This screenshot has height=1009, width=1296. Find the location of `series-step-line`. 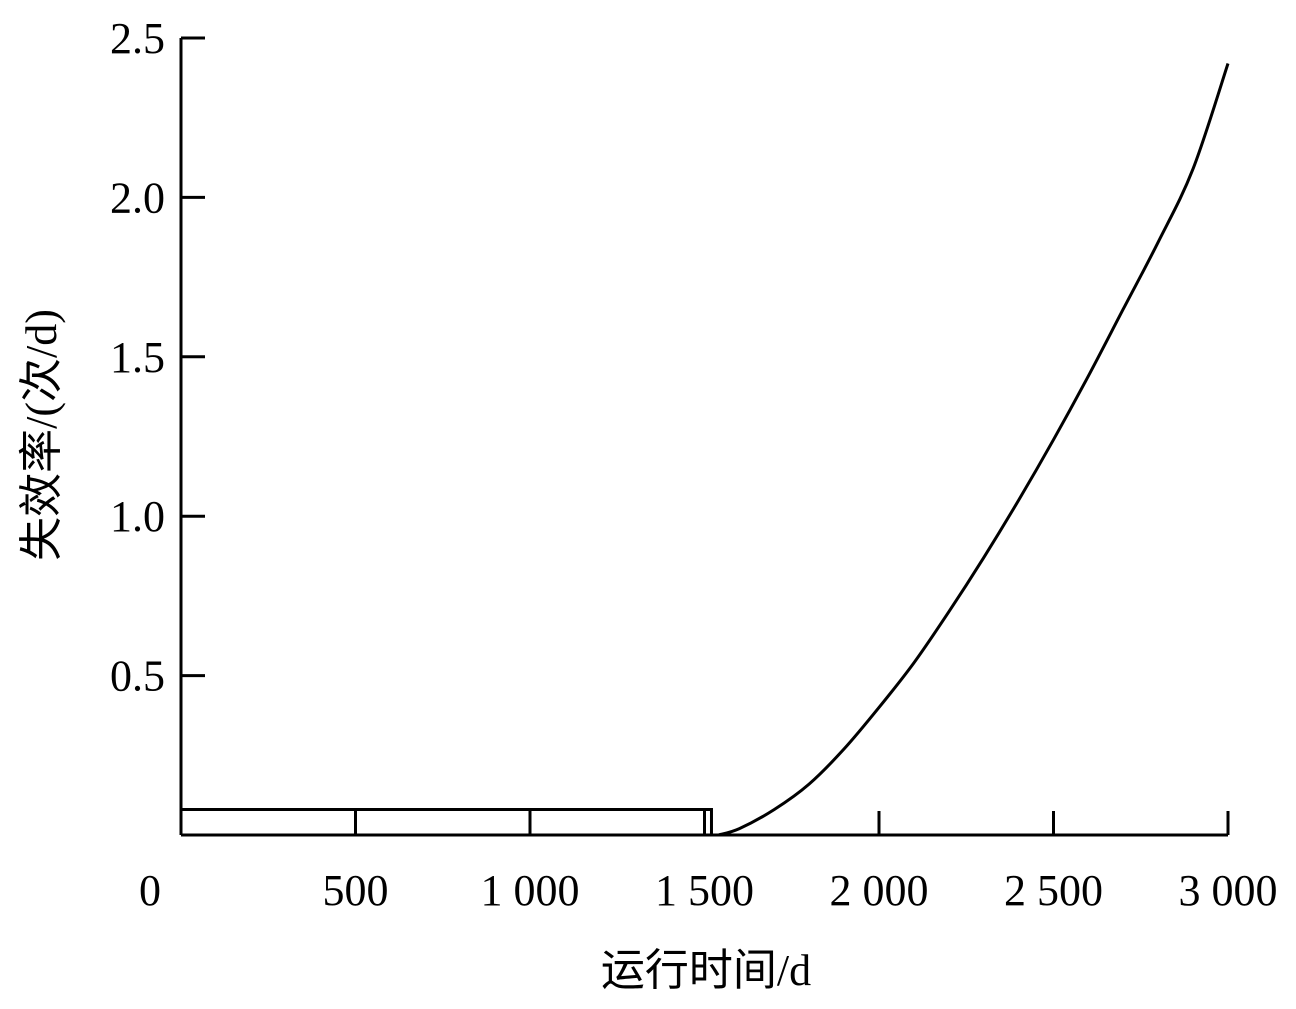

series-step-line is located at coordinates (447, 821).